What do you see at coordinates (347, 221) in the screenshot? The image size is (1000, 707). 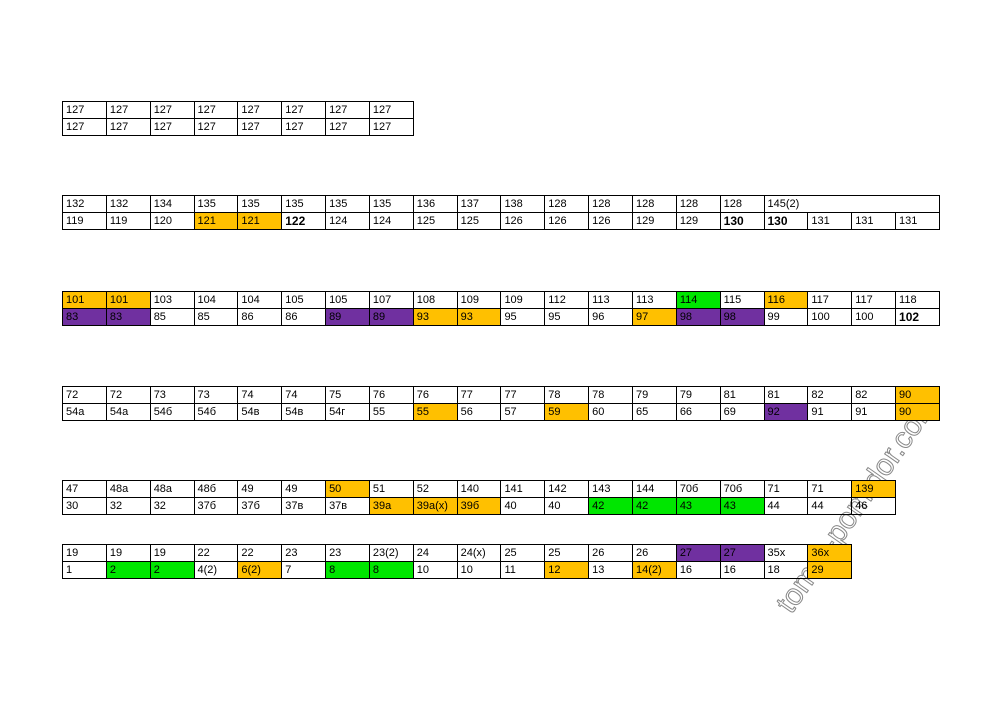 I see `cell: 124` at bounding box center [347, 221].